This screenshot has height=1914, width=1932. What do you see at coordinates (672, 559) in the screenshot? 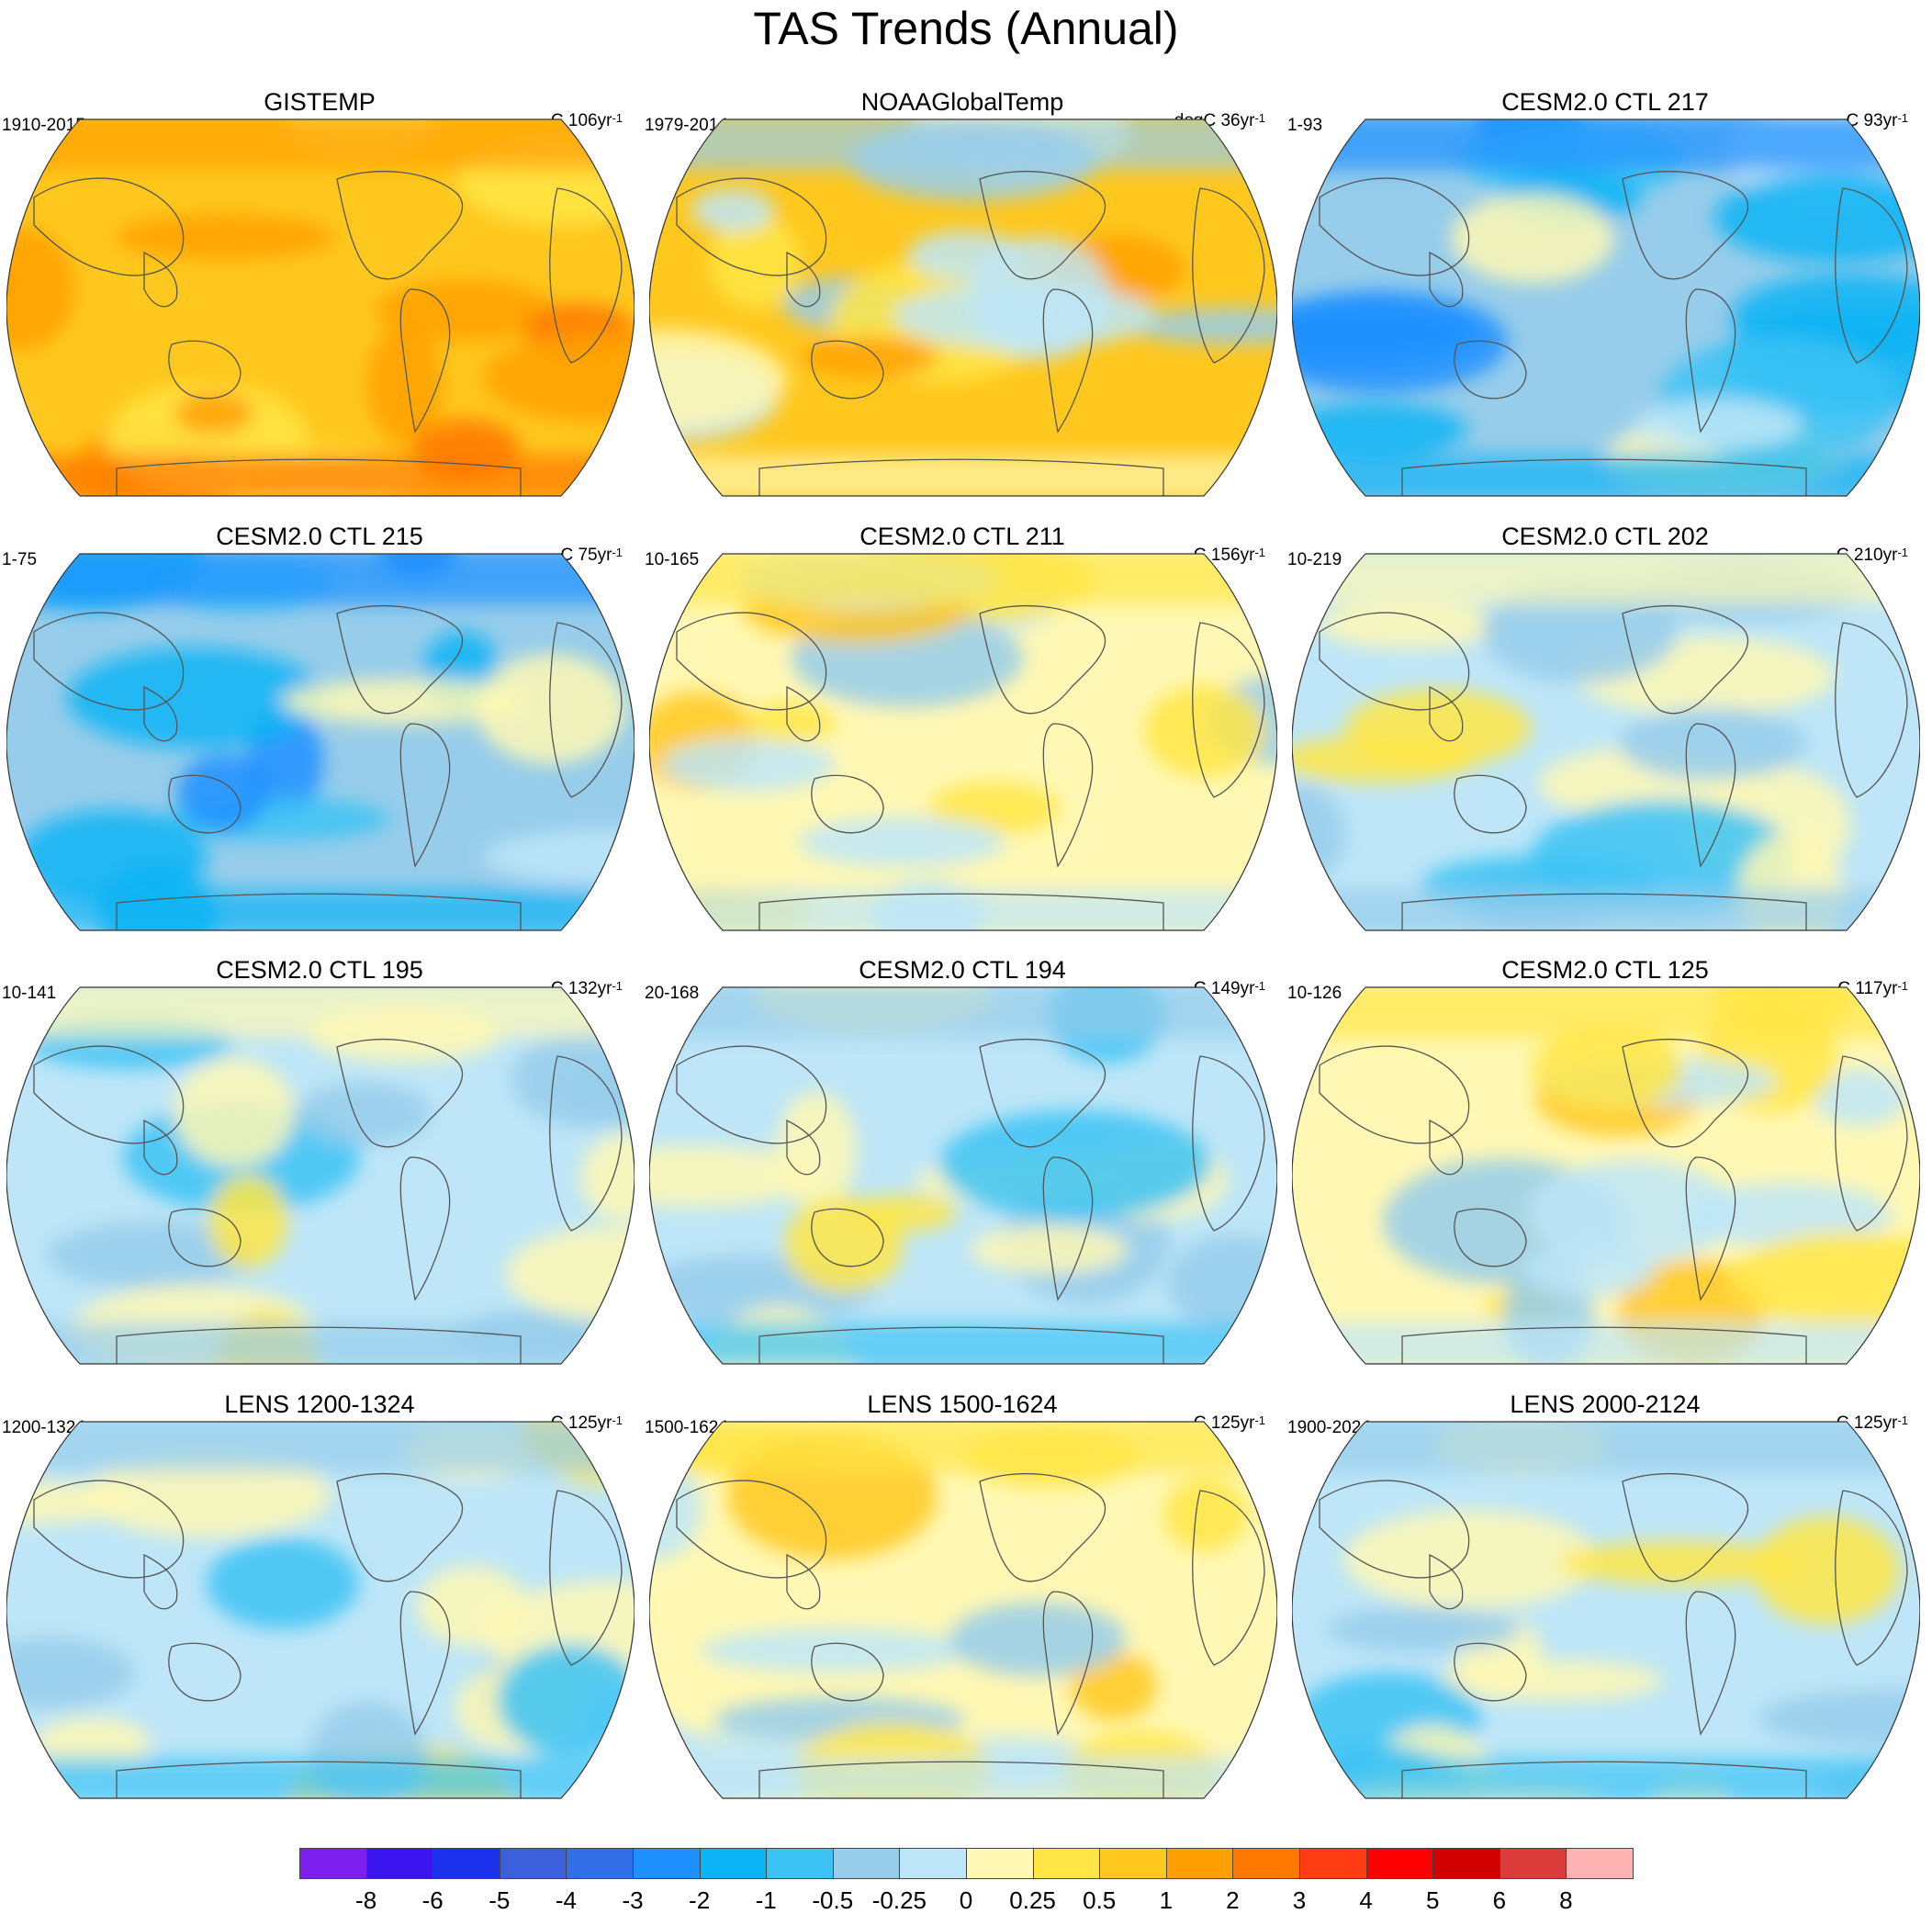
I see `panel-period: 10-165` at bounding box center [672, 559].